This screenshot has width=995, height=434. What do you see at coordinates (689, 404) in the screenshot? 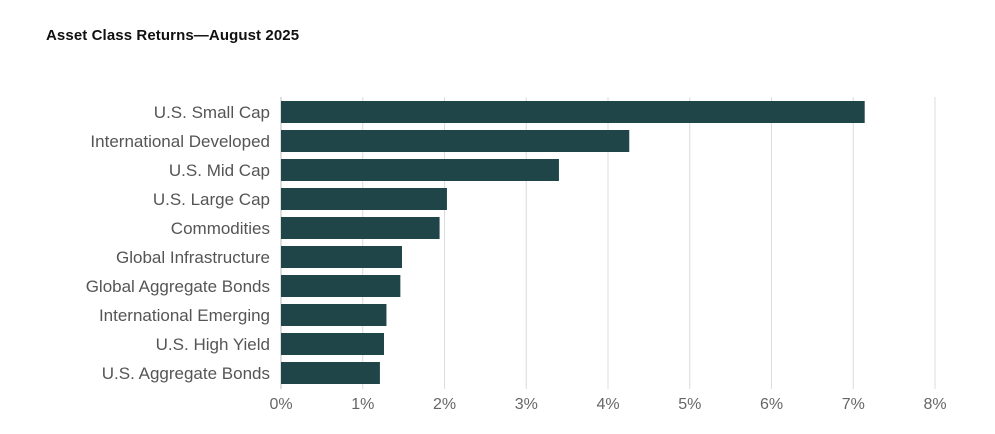
I see `x-tick-label: 5%` at bounding box center [689, 404].